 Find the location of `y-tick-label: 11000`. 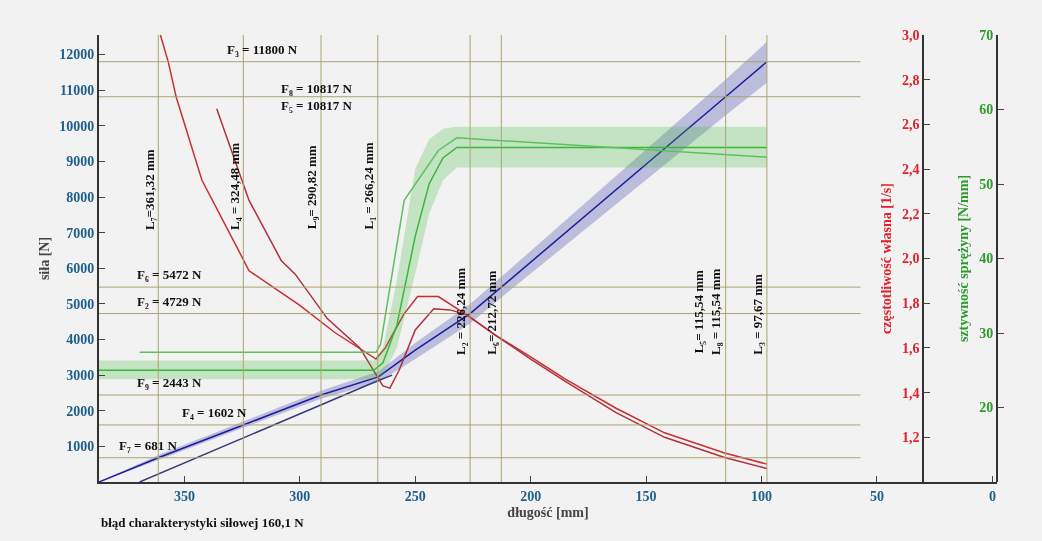

y-tick-label: 11000 is located at coordinates (77, 91).